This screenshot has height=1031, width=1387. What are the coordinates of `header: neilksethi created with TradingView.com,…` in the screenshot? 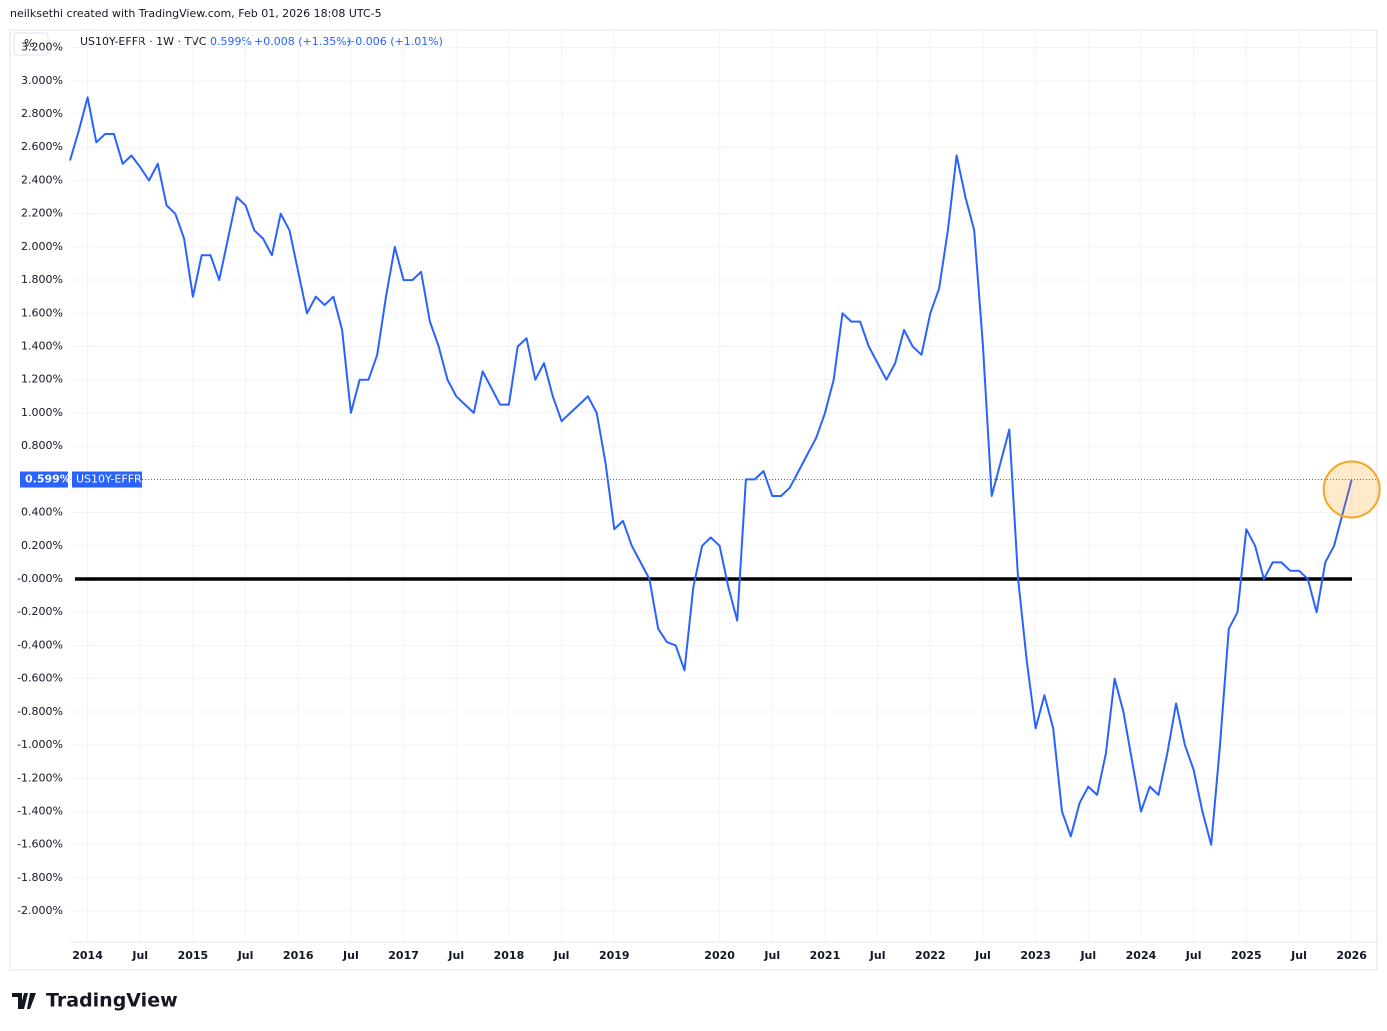 It's located at (196, 13).